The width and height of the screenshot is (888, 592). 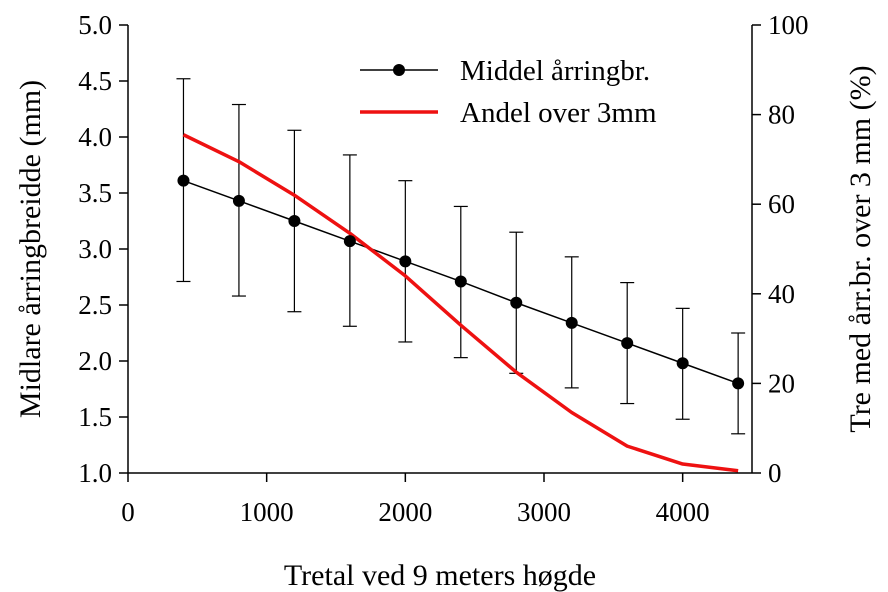 I want to click on y-right-tick-label: 80, so click(x=781, y=115).